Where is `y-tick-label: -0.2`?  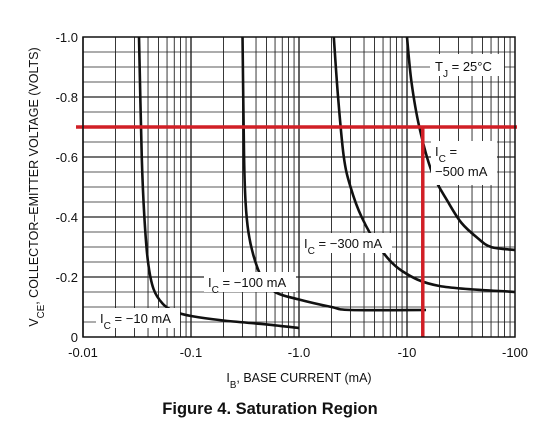
y-tick-label: -0.2 is located at coordinates (67, 277).